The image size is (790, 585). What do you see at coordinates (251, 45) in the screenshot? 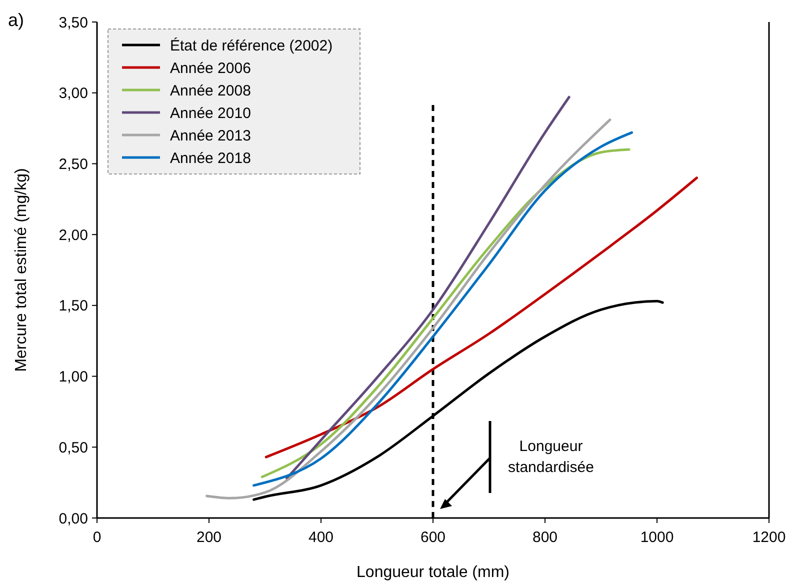
I see `legend-label: État de référence (2002)` at bounding box center [251, 45].